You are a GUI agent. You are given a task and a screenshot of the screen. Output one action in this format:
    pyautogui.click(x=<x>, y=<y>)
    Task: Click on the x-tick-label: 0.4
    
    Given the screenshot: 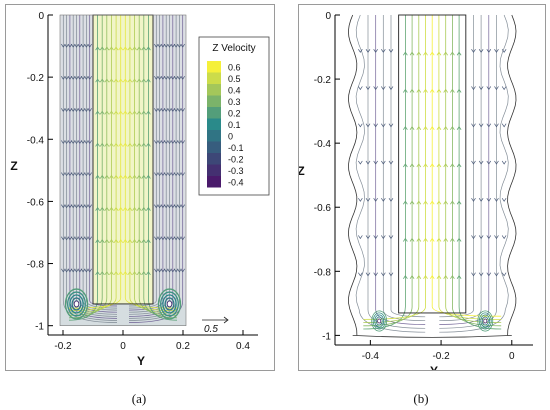 What is the action you would take?
    pyautogui.click(x=243, y=346)
    